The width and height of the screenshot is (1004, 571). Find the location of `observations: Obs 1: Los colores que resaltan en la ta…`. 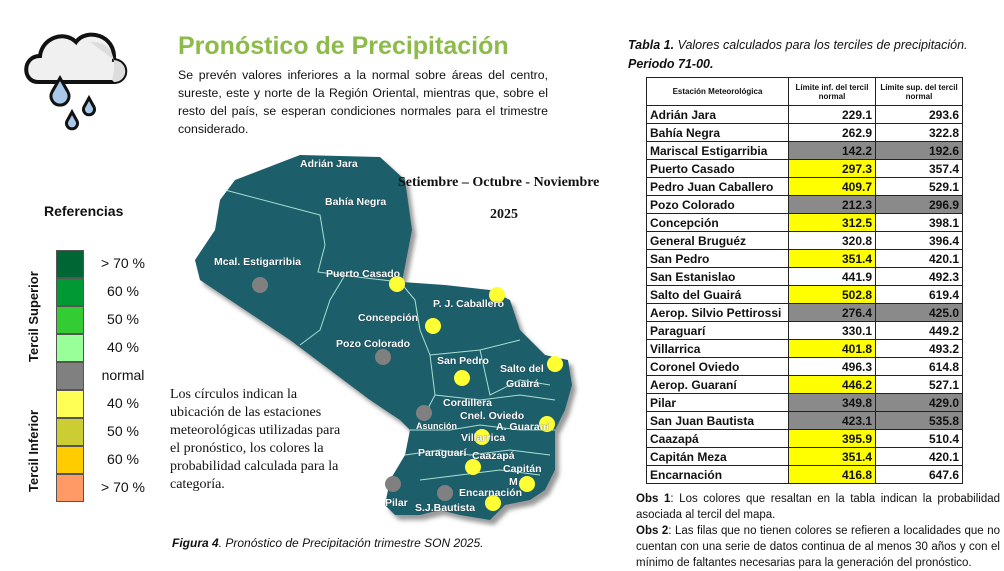

observations: Obs 1: Los colores que resaltan en la ta… is located at coordinates (818, 531).